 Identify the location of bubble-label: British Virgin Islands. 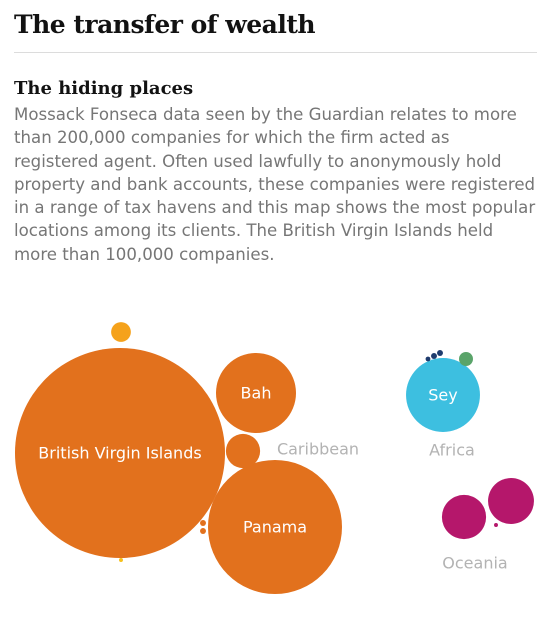
(119, 453).